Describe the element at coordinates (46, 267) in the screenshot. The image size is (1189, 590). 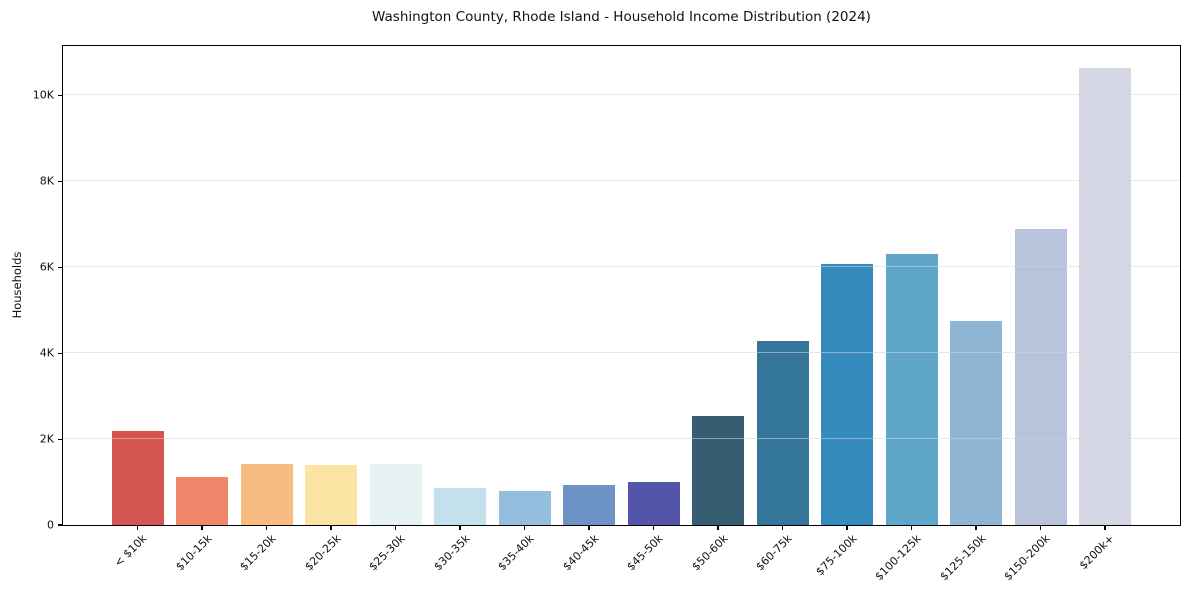
I see `y-tick-label: 6K` at that location.